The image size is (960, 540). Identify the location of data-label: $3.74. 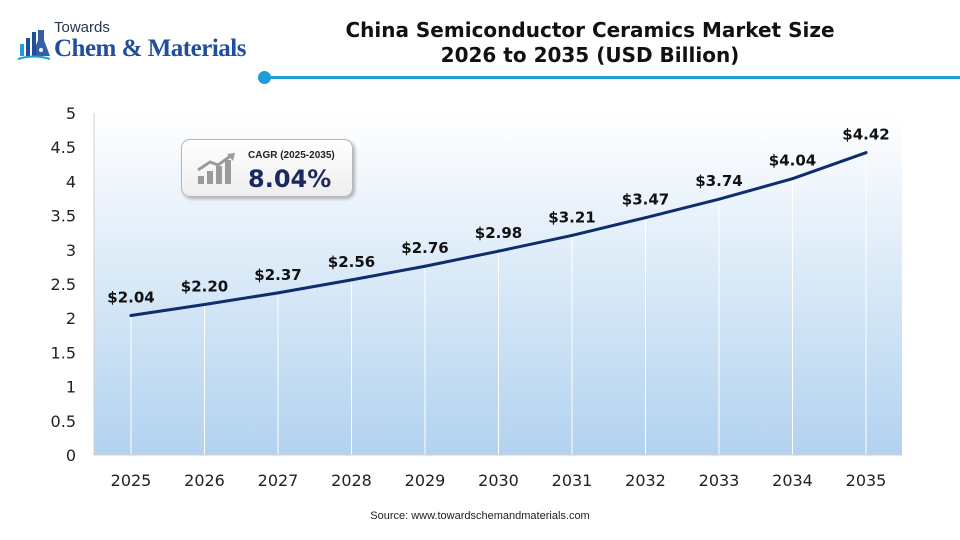
(718, 181).